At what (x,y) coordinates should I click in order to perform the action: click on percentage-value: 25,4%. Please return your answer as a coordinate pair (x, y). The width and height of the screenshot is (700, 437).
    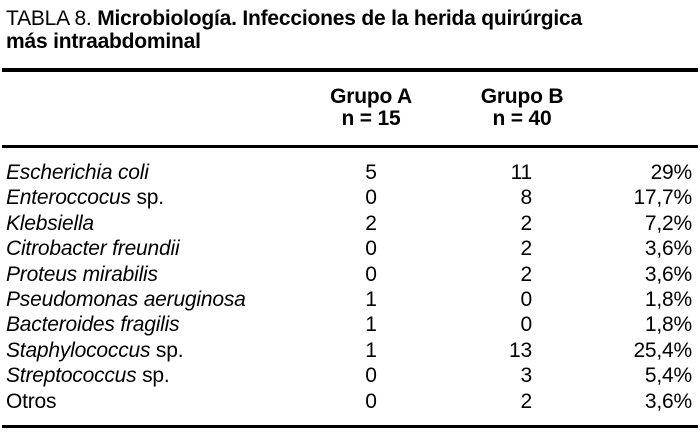
    Looking at the image, I should click on (662, 350).